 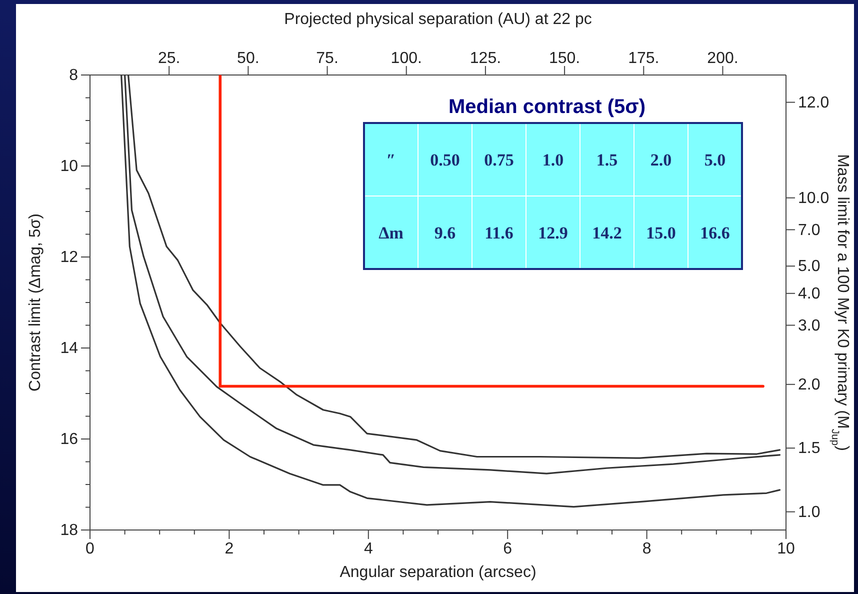 What do you see at coordinates (499, 160) in the screenshot?
I see `annotation: 0.75` at bounding box center [499, 160].